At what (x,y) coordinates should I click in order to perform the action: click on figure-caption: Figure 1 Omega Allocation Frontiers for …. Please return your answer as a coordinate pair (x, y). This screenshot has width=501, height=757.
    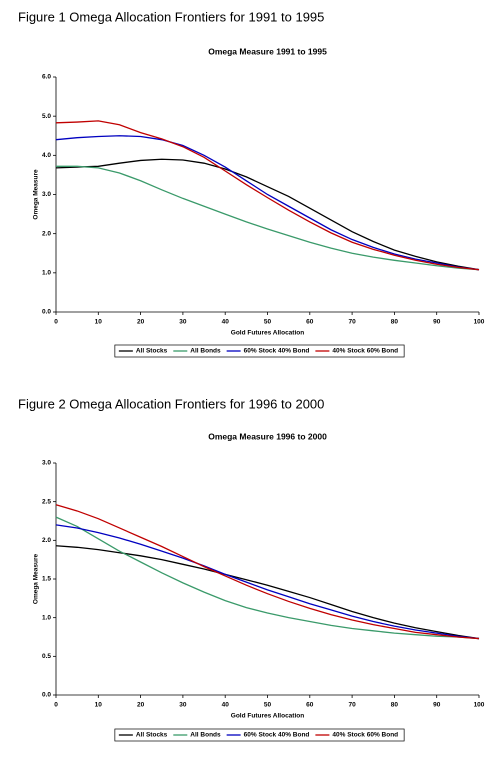
    Looking at the image, I should click on (171, 16).